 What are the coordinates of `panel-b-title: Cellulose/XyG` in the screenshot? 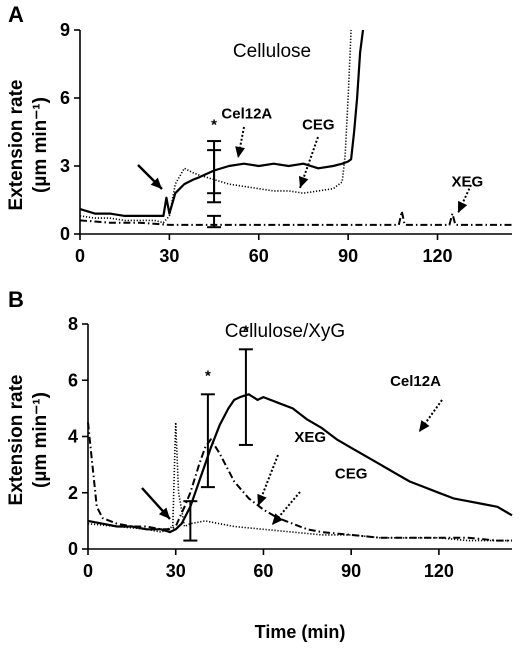 It's located at (285, 331).